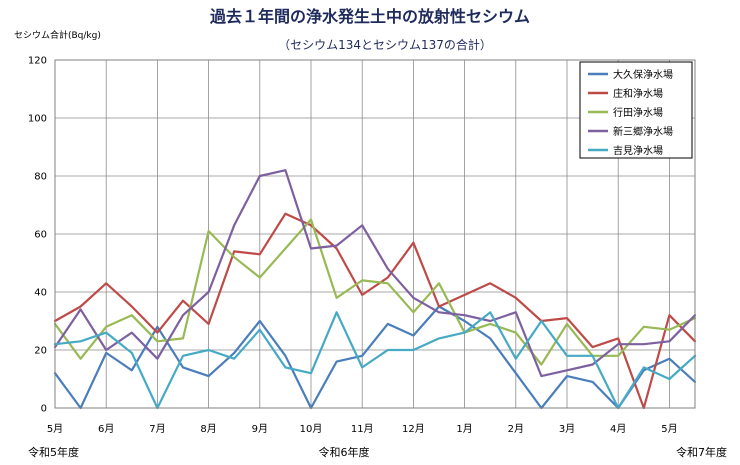  What do you see at coordinates (311, 429) in the screenshot?
I see `x-tick-label: 10月` at bounding box center [311, 429].